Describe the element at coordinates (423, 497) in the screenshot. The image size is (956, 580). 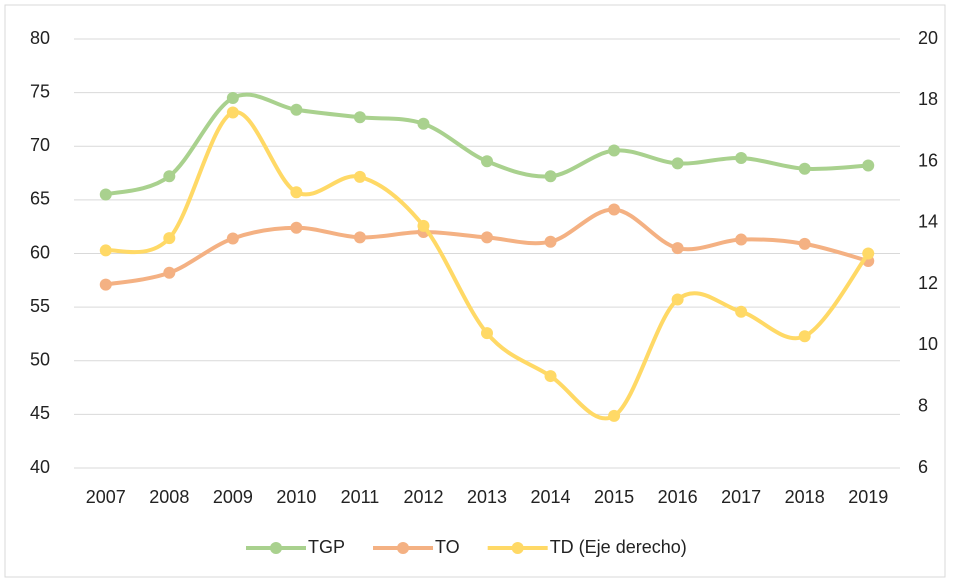
I see `x-tick-label: 2012` at that location.